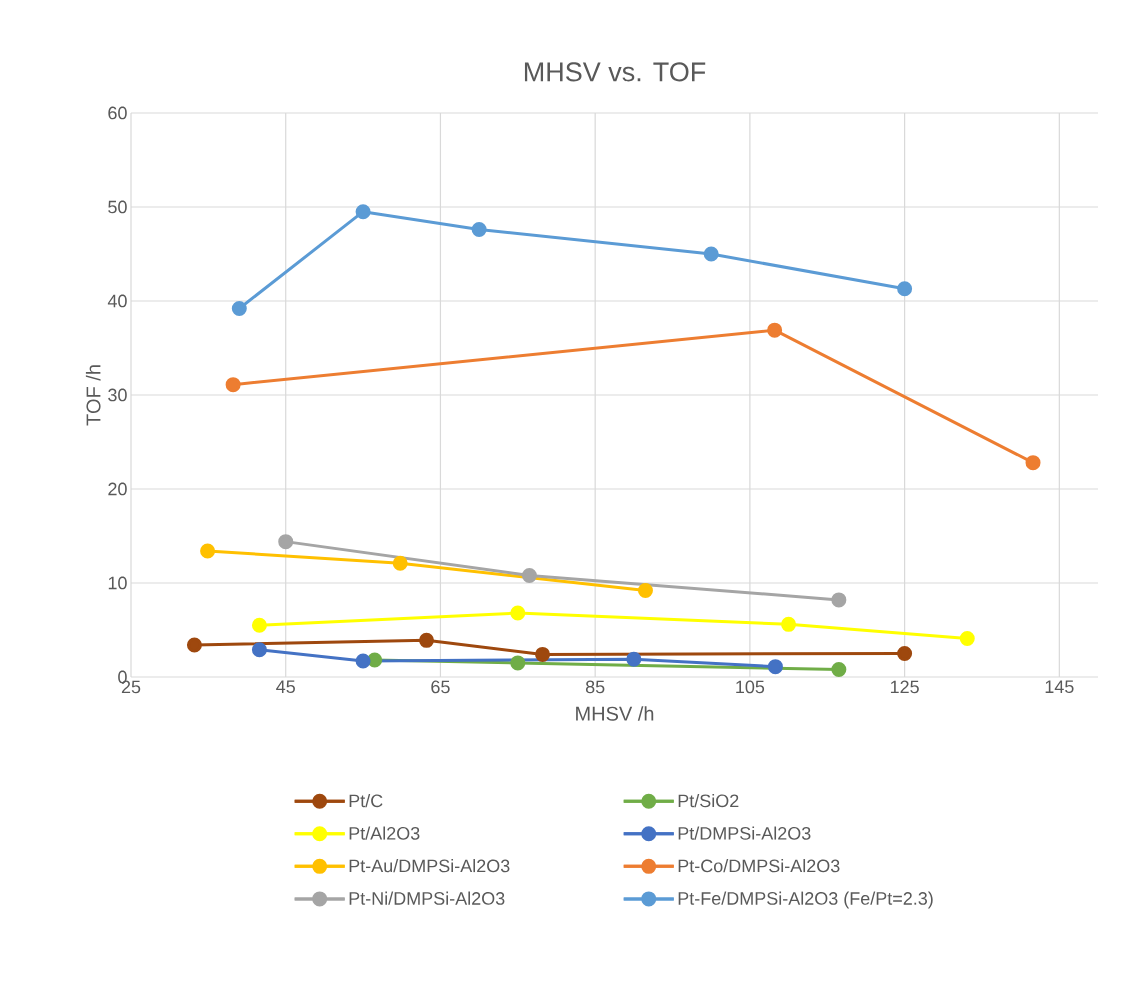 The height and width of the screenshot is (981, 1130). What do you see at coordinates (93, 395) in the screenshot?
I see `y-axis-title: TOF /h` at bounding box center [93, 395].